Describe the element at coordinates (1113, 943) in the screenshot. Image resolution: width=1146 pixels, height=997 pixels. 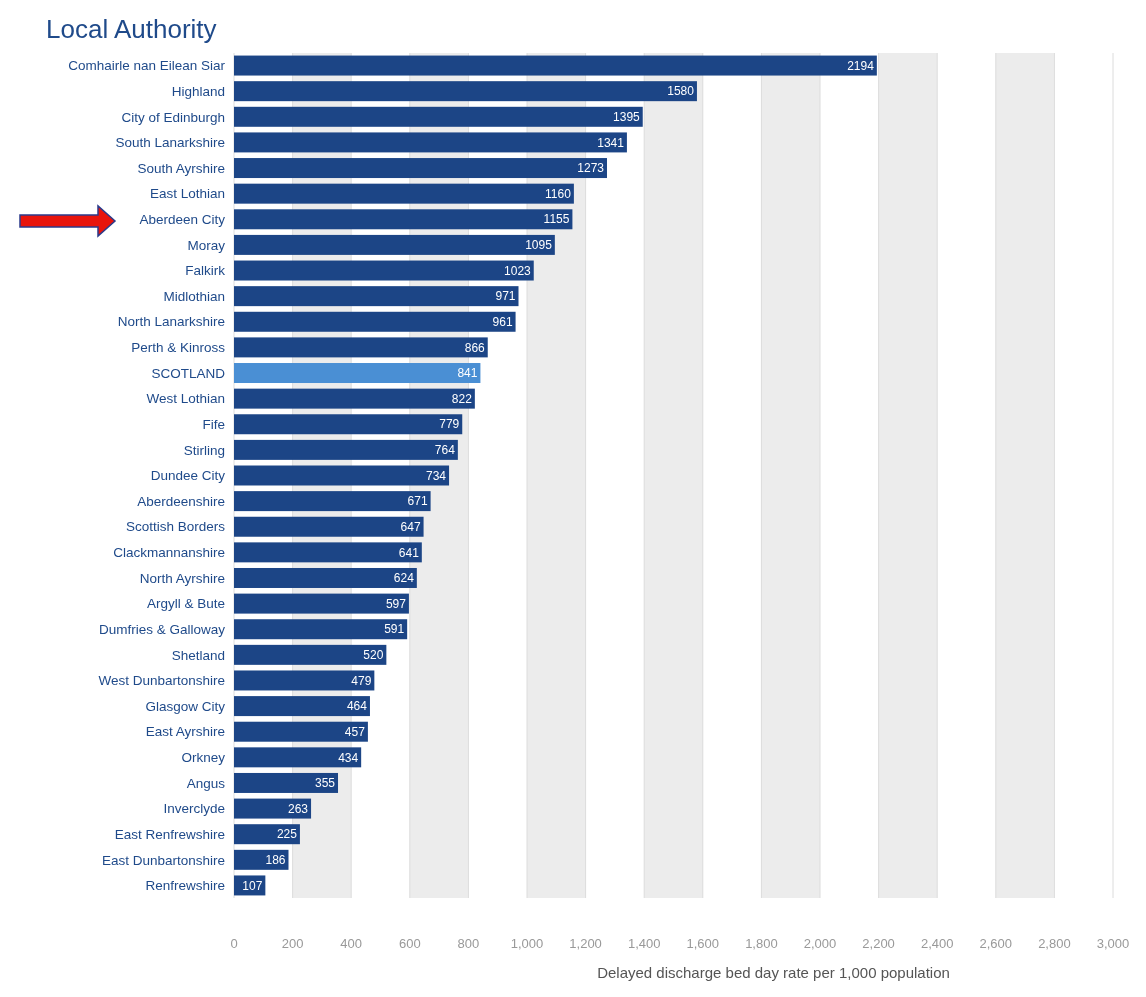
I see `x-tick-label: 3,000` at that location.